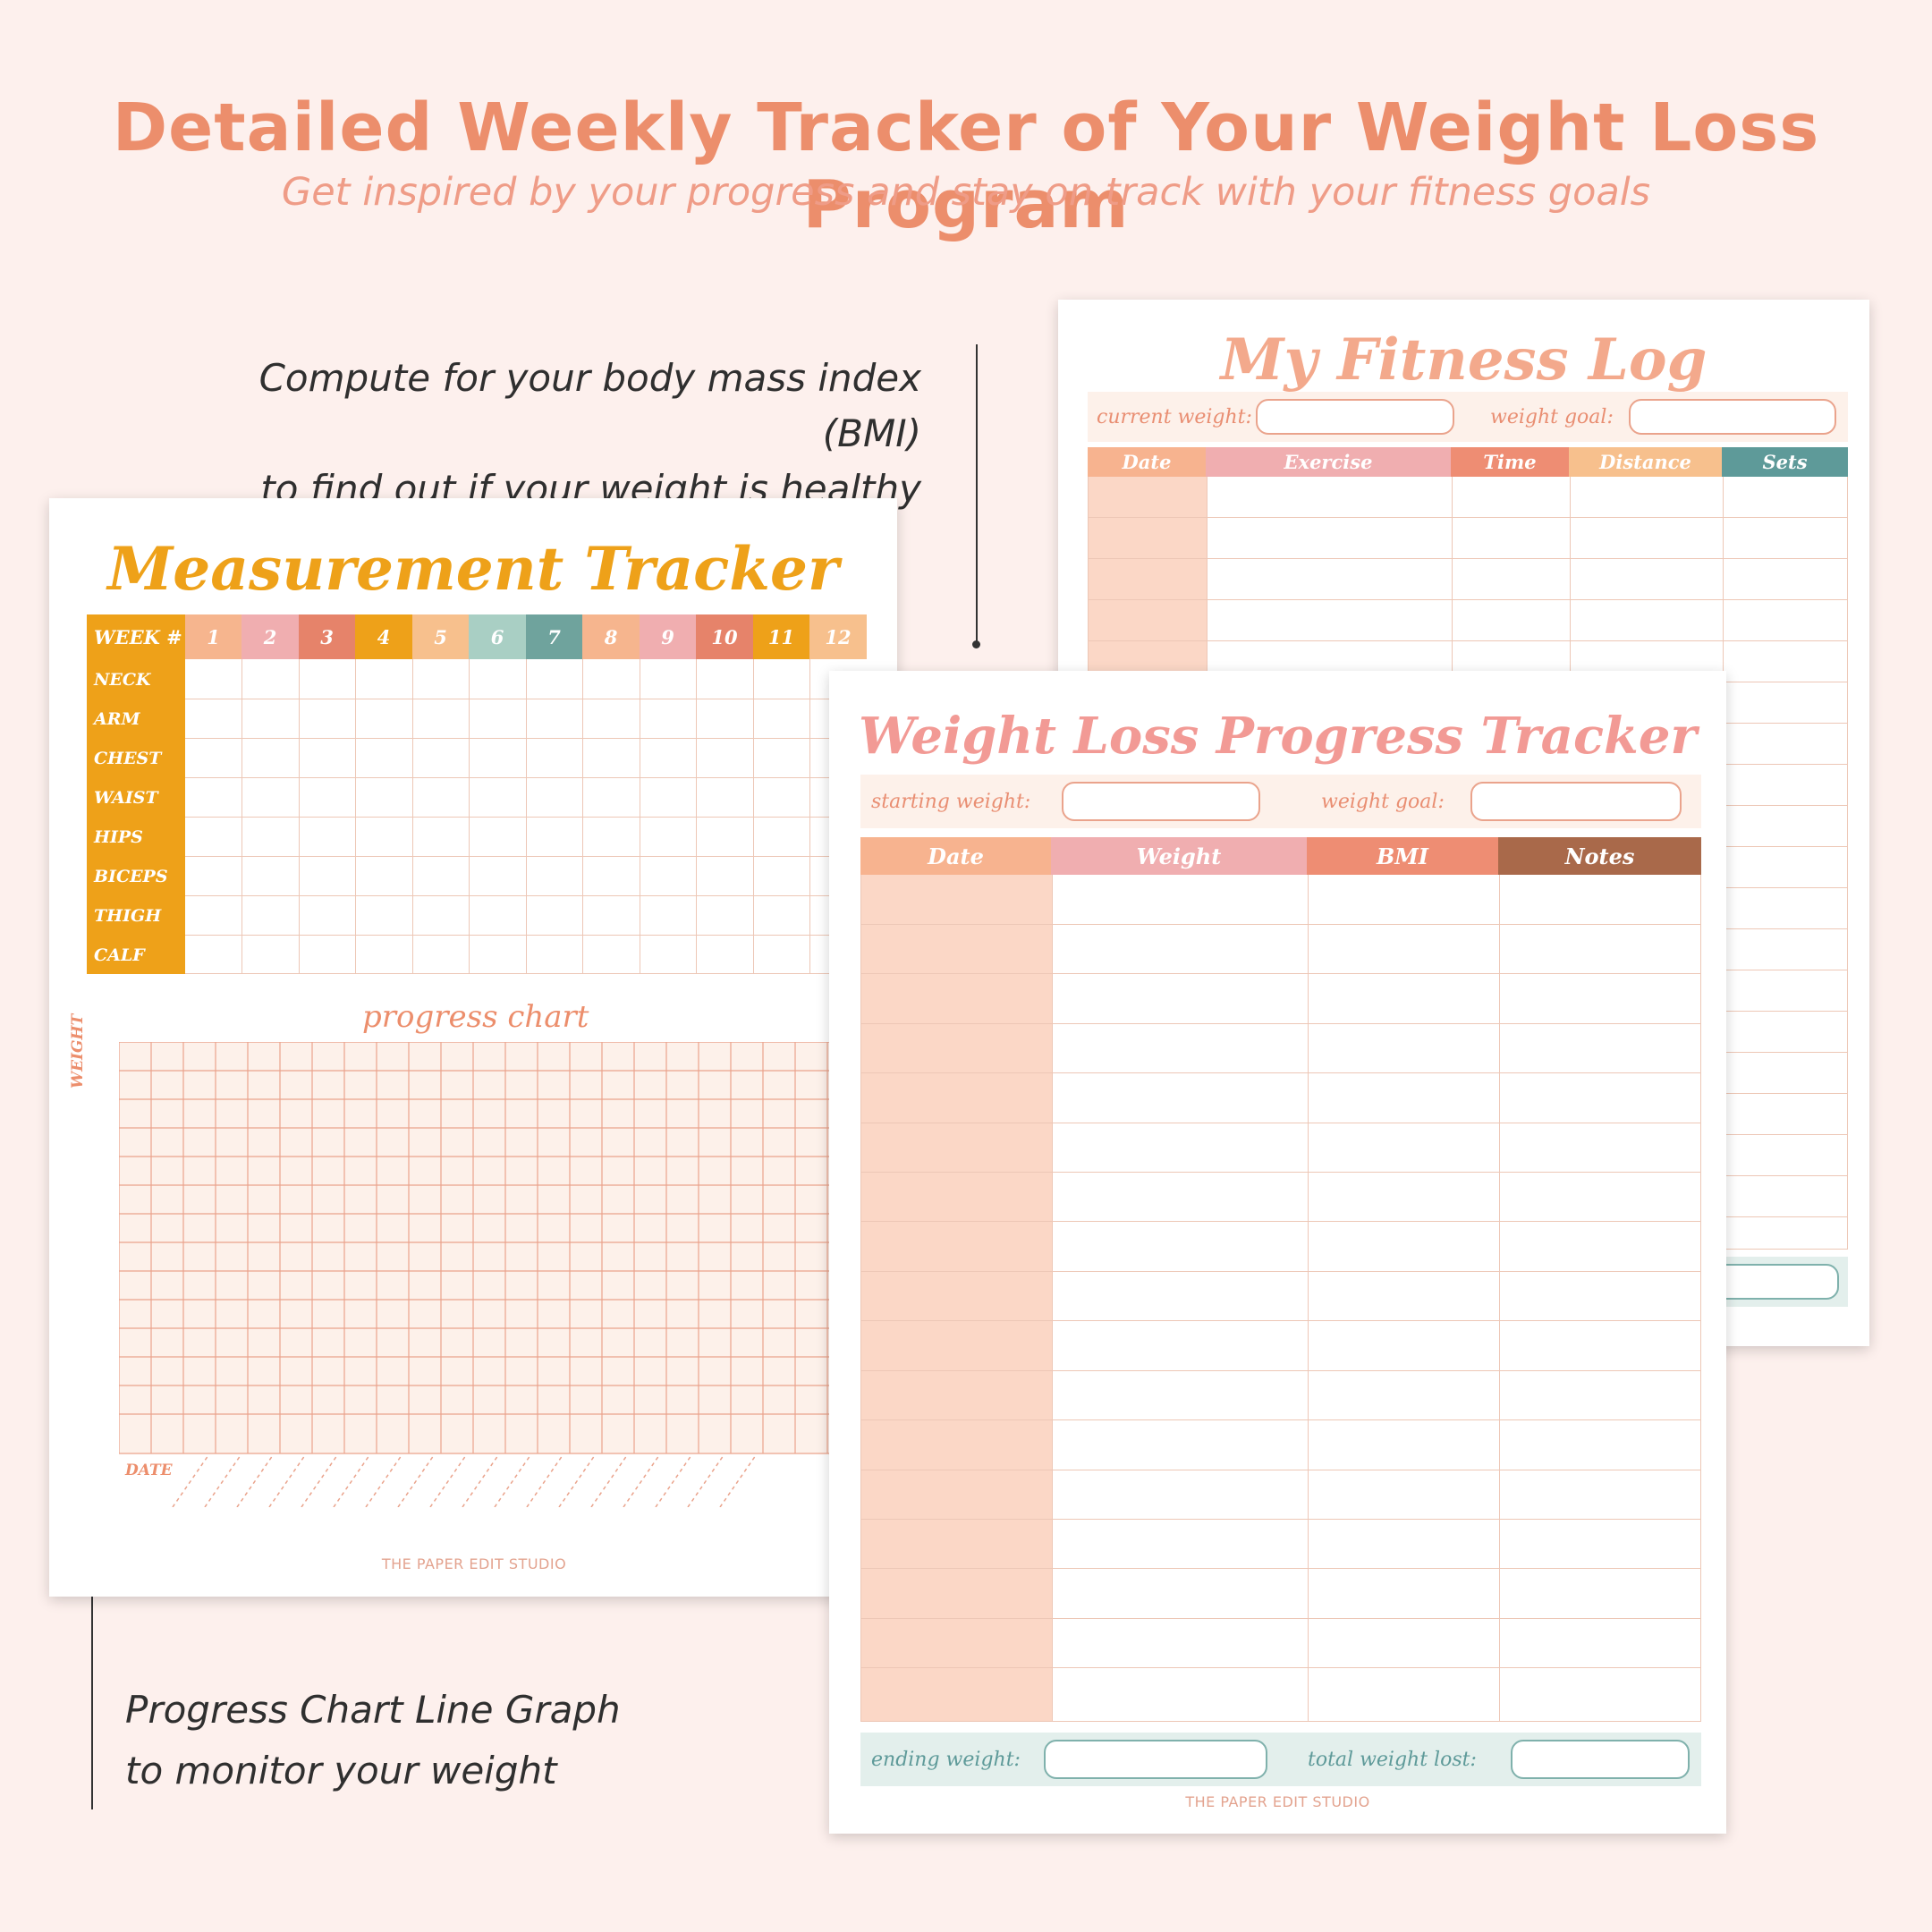 The width and height of the screenshot is (1932, 1932). Describe the element at coordinates (383, 636) in the screenshot. I see `week-4: 4` at that location.